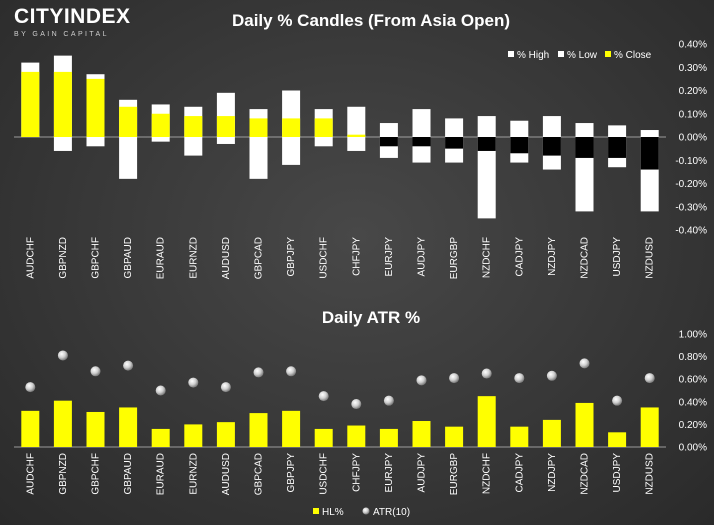 The width and height of the screenshot is (714, 525). What do you see at coordinates (323, 437) in the screenshot?
I see `hl-bar-usdchf` at bounding box center [323, 437].